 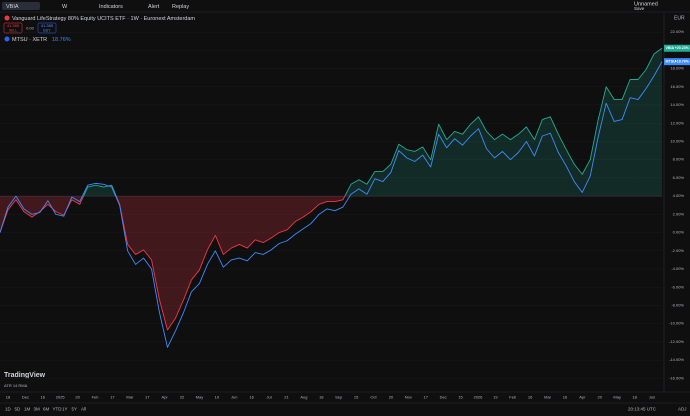 What do you see at coordinates (679, 18) in the screenshot?
I see `currency: EUR` at bounding box center [679, 18].